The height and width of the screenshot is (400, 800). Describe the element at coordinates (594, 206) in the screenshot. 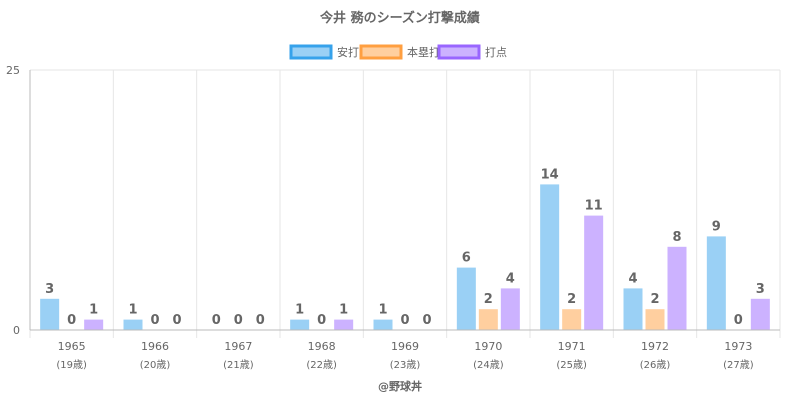

I see `data-label: 11` at that location.